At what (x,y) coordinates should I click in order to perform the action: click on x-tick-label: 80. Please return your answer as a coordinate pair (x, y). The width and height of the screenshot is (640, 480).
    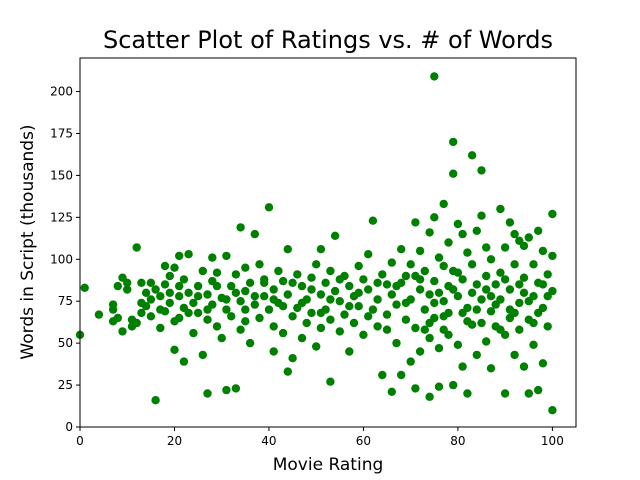
    Looking at the image, I should click on (457, 441).